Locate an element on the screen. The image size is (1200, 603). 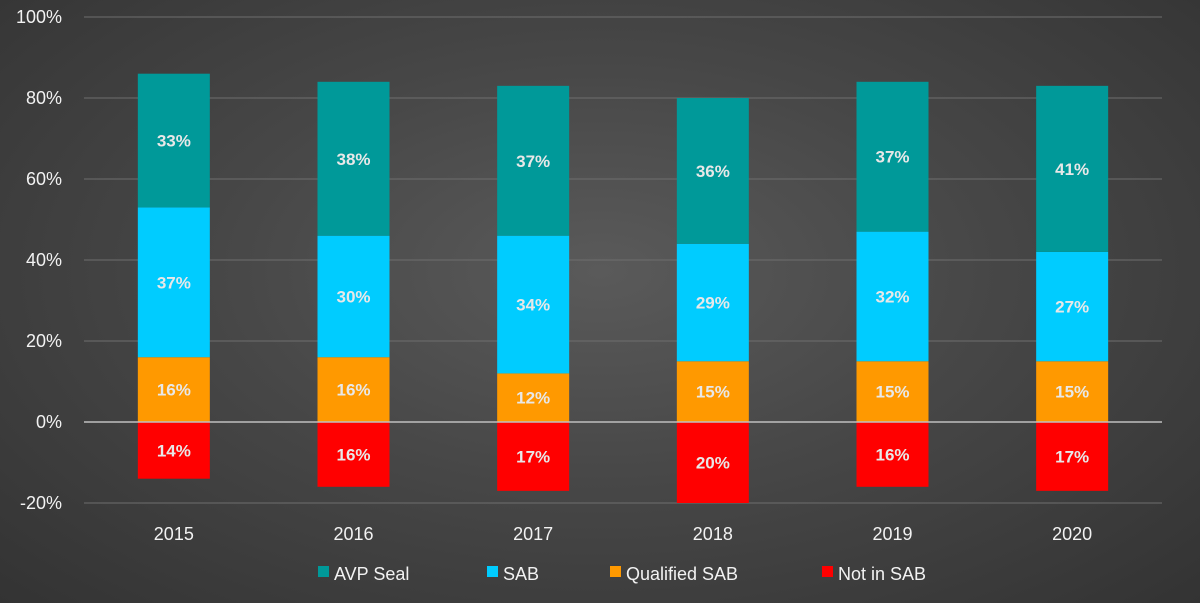
bar-sab-2017 is located at coordinates (533, 304).